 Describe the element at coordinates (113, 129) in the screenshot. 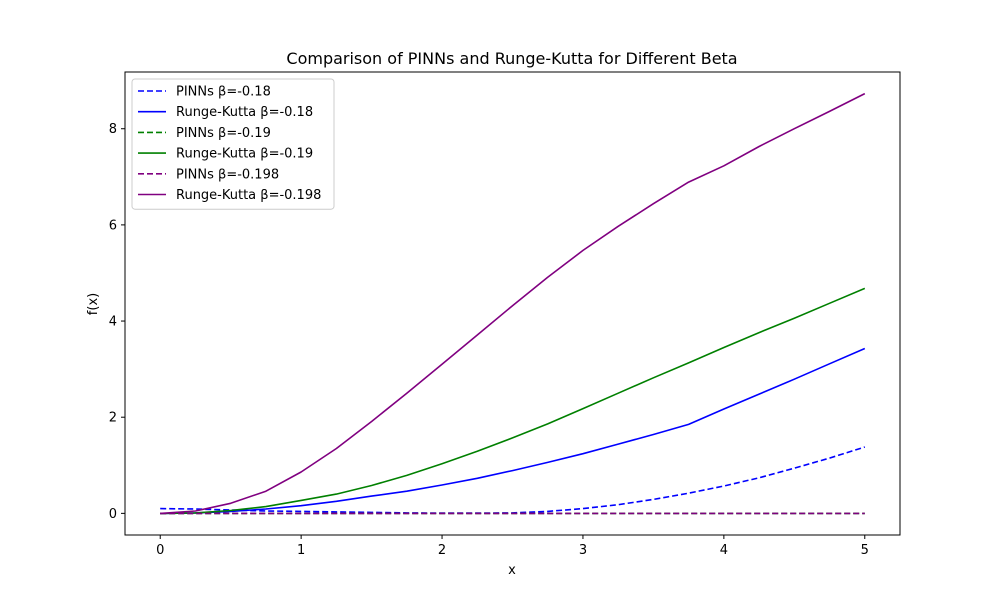

I see `y-tick-label: 8` at that location.